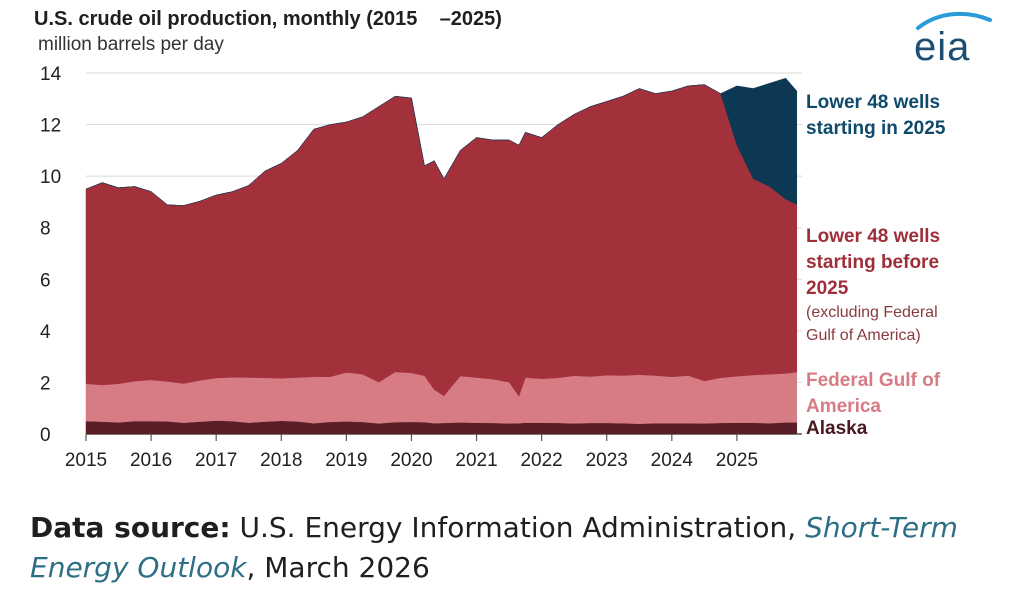  I want to click on x-tick-label: 2019, so click(346, 460).